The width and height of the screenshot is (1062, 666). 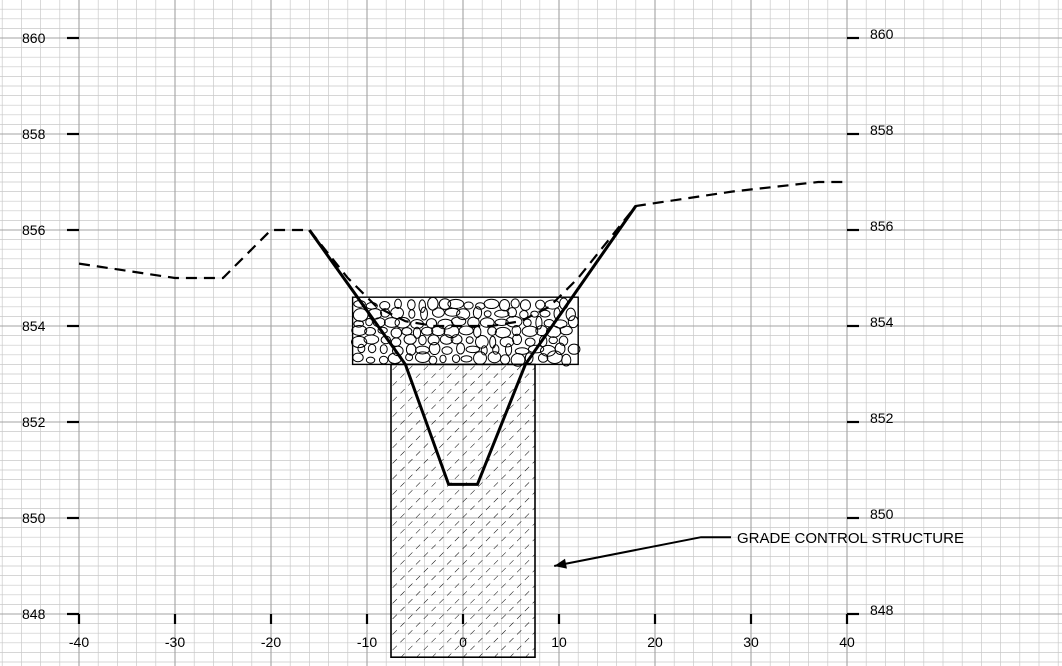 I want to click on x-tick-label: 30, so click(x=751, y=642).